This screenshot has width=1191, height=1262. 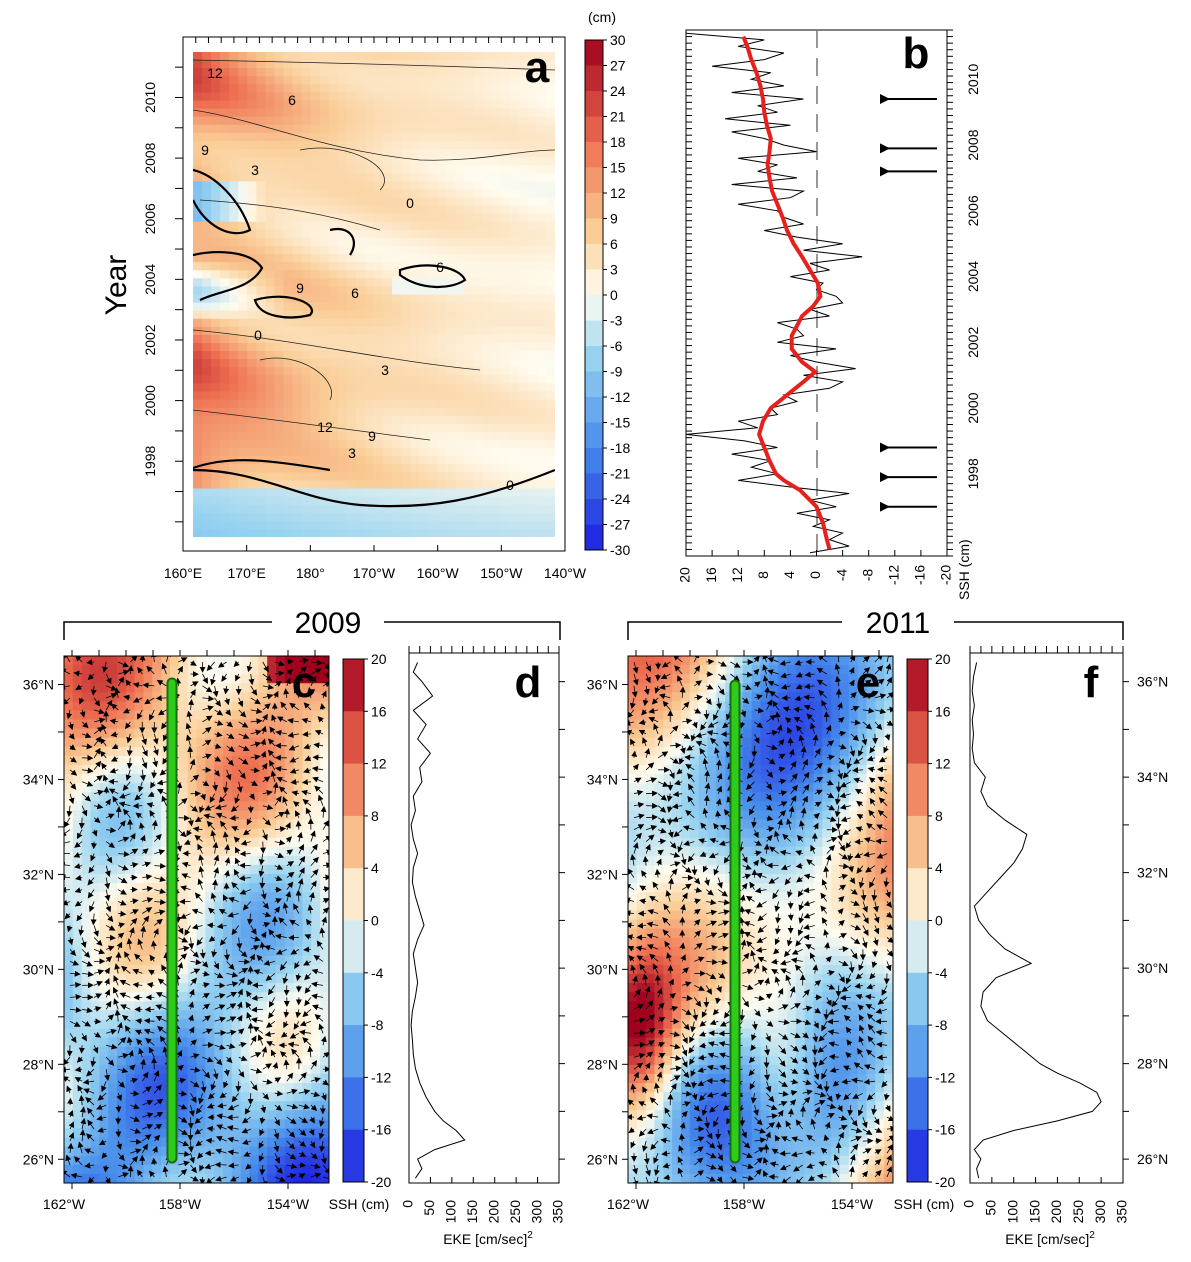 I want to click on a-colorbar-tick-label: 21, so click(x=618, y=117).